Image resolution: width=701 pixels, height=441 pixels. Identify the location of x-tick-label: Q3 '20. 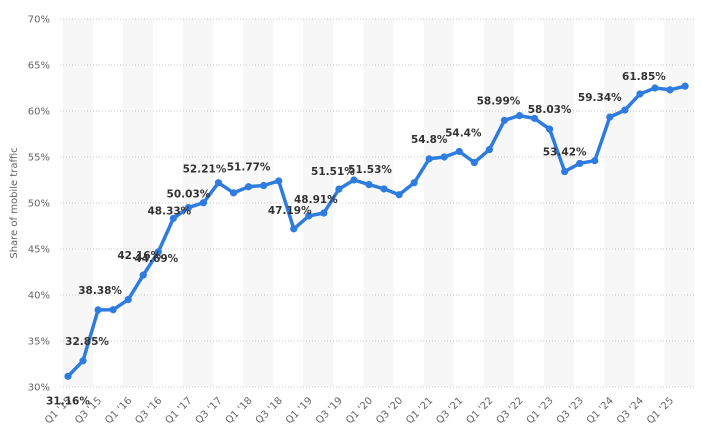
(389, 410).